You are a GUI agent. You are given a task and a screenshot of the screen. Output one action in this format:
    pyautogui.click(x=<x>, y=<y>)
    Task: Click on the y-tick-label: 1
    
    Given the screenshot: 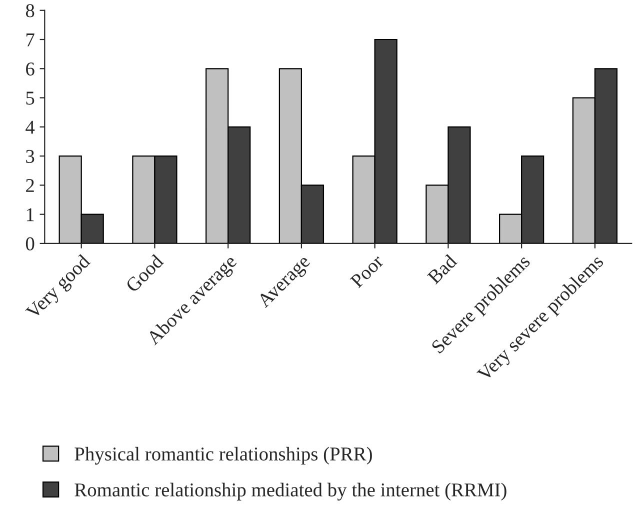 What is the action you would take?
    pyautogui.click(x=30, y=215)
    